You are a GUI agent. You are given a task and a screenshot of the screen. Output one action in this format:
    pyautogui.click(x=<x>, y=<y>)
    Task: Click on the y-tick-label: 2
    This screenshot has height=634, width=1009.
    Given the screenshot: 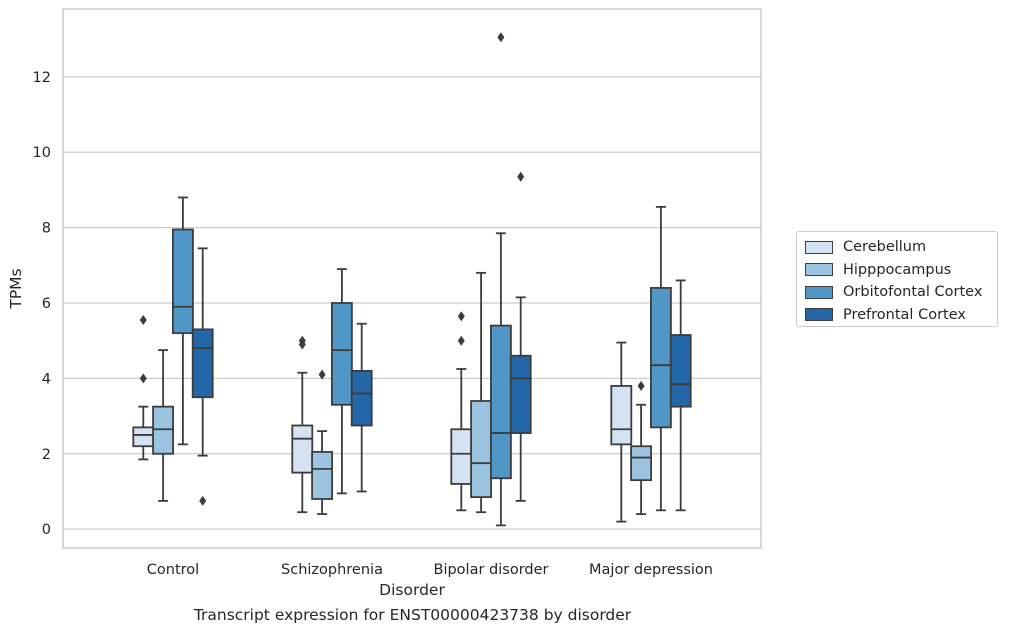 What is the action you would take?
    pyautogui.click(x=46, y=455)
    